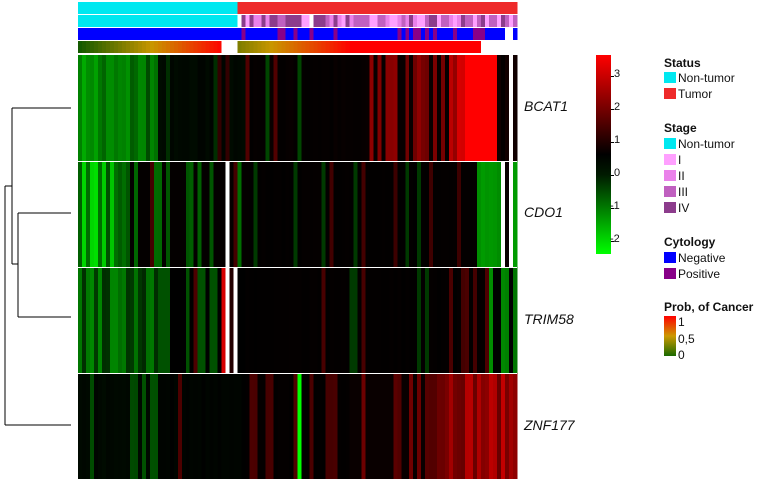 The height and width of the screenshot is (489, 770). What do you see at coordinates (683, 192) in the screenshot?
I see `legend-label: III` at bounding box center [683, 192].